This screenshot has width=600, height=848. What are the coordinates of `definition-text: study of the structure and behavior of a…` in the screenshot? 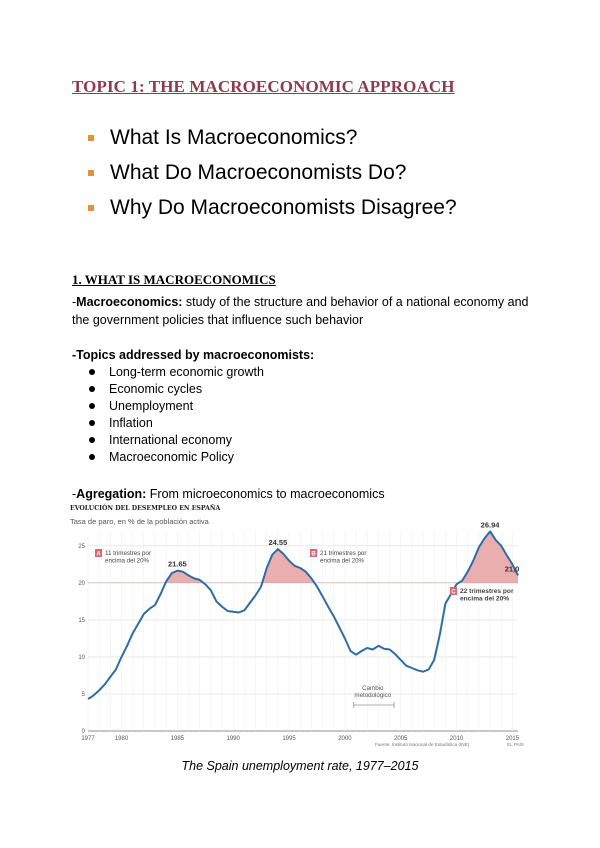 It's located at (300, 311).